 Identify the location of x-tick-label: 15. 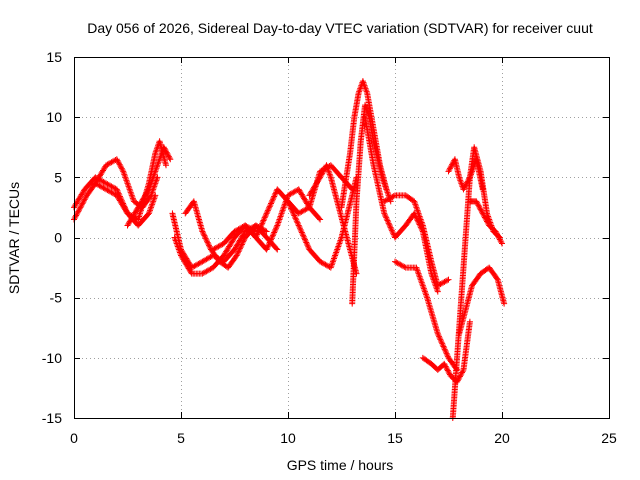
(395, 438).